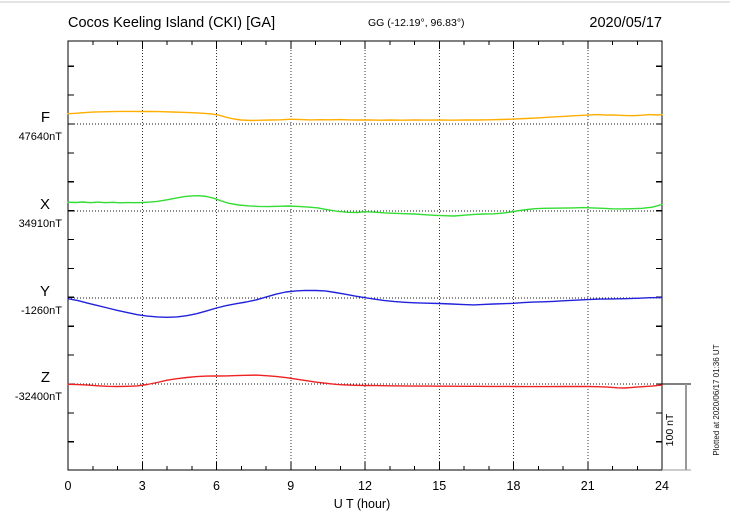  What do you see at coordinates (68, 486) in the screenshot?
I see `x-tick-label-0: 0` at bounding box center [68, 486].